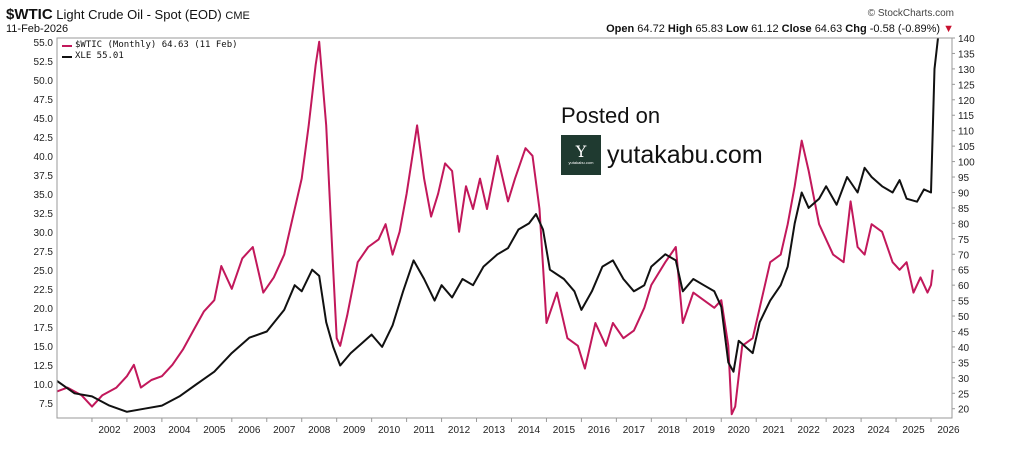 This screenshot has height=458, width=1024. I want to click on right-tick-label: 60, so click(964, 286).